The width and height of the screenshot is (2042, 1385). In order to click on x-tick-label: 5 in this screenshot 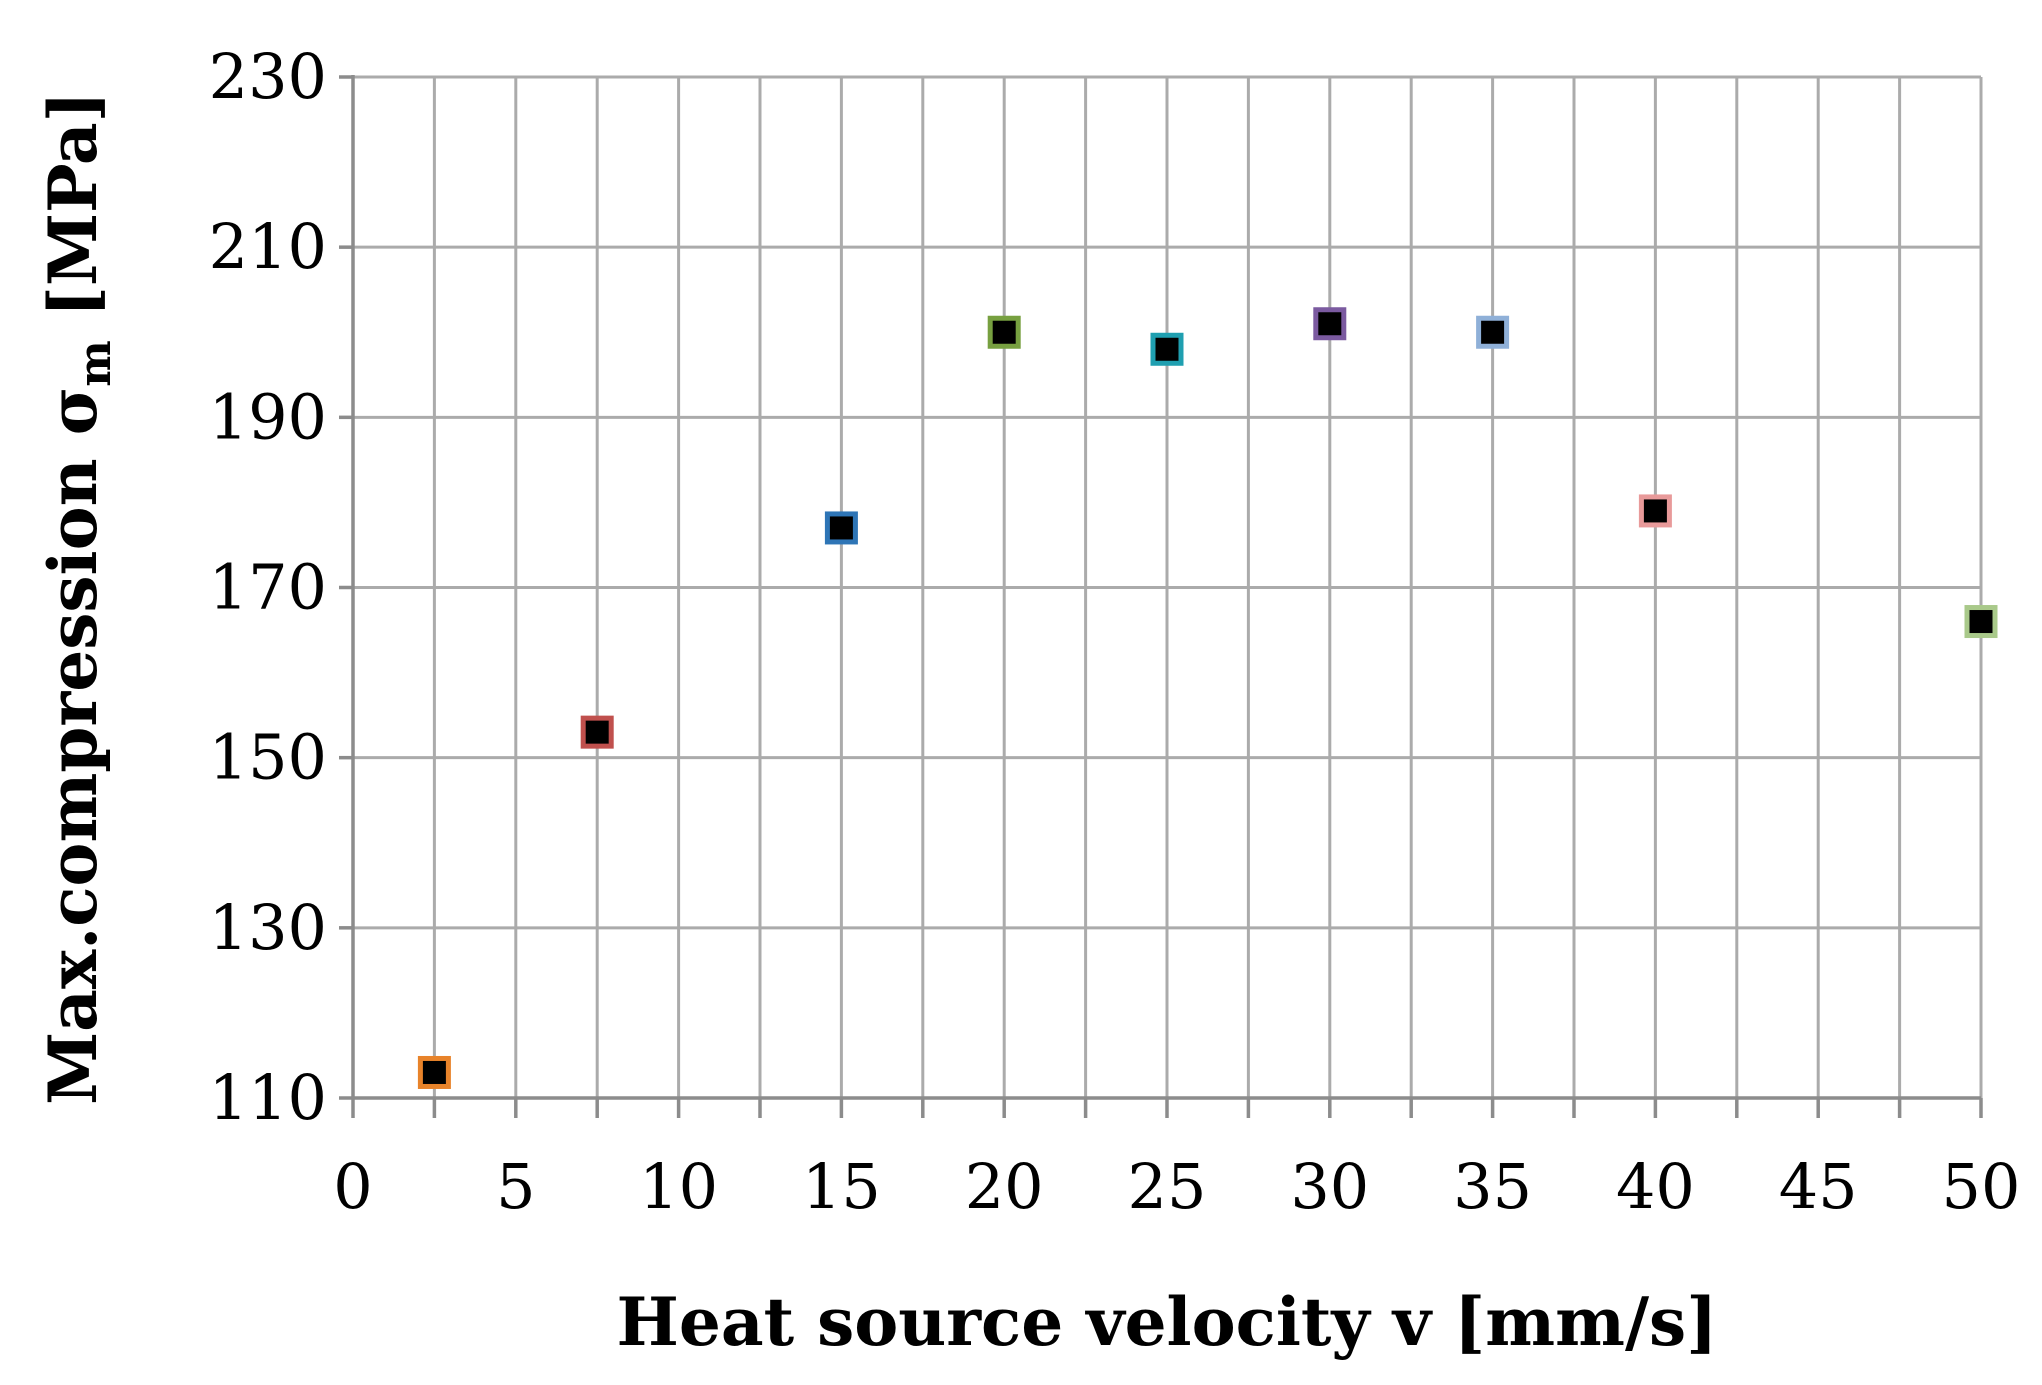, I will do `click(515, 1186)`.